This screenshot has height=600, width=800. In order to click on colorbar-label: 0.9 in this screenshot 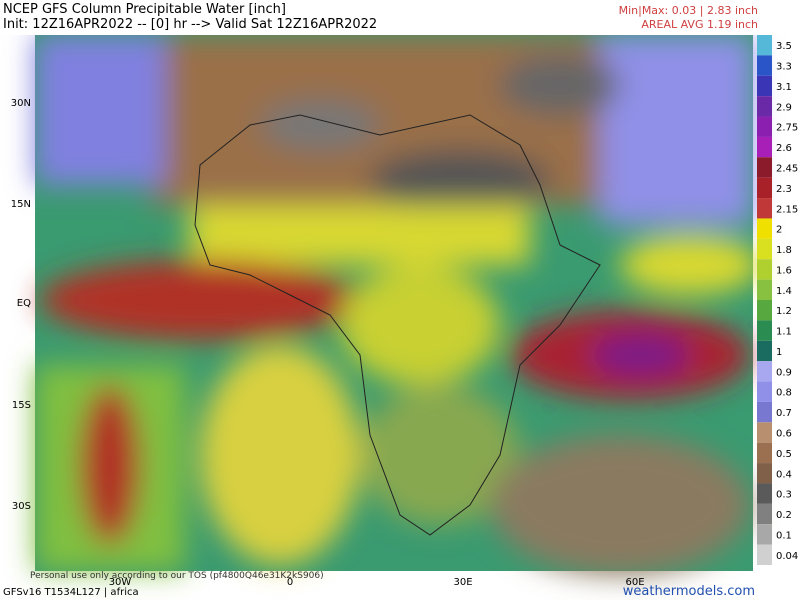, I will do `click(784, 372)`.